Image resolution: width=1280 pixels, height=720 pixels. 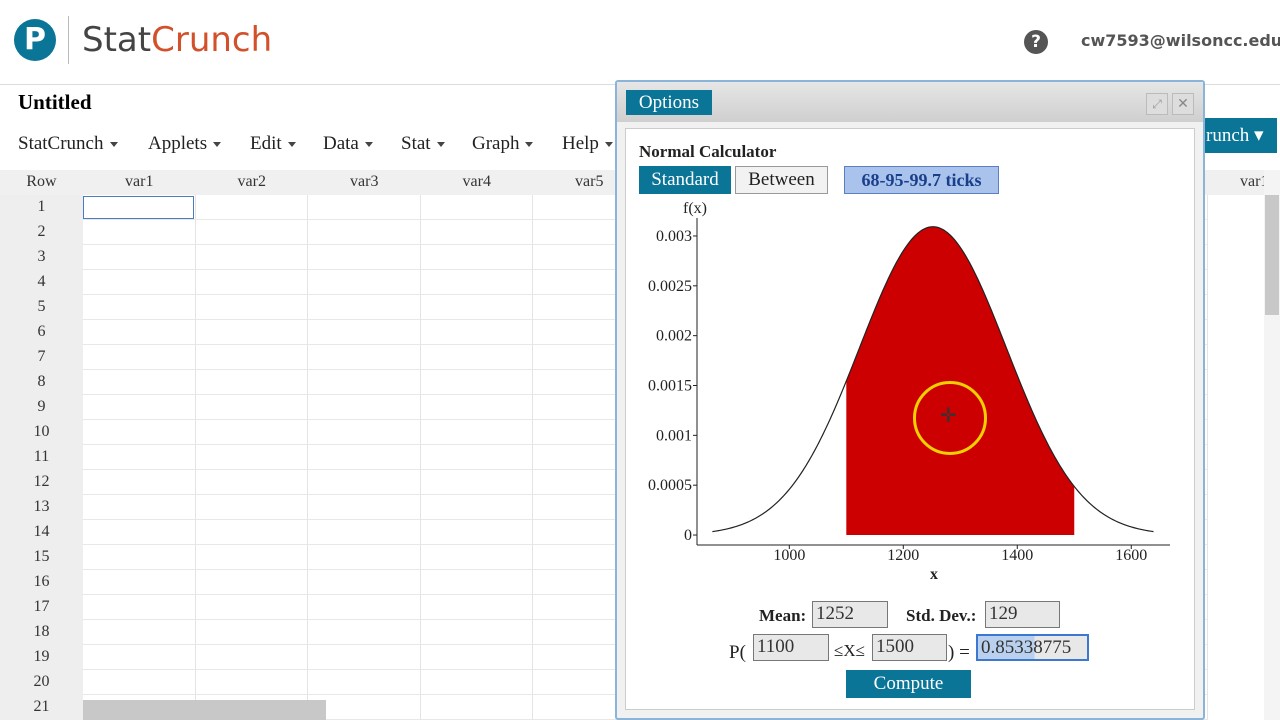 What do you see at coordinates (1272, 255) in the screenshot?
I see `scroll-thumb` at bounding box center [1272, 255].